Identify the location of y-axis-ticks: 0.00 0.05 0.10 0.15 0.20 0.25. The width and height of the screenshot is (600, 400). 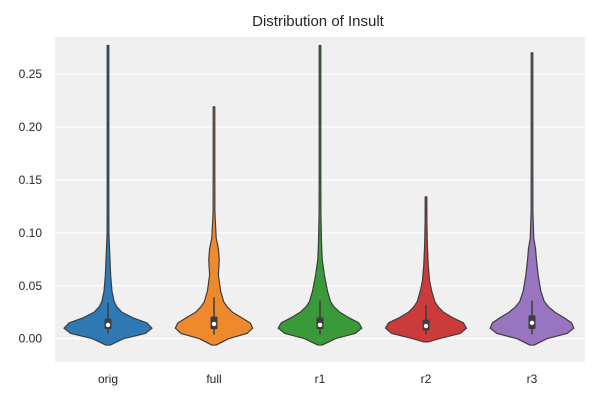
(31, 206).